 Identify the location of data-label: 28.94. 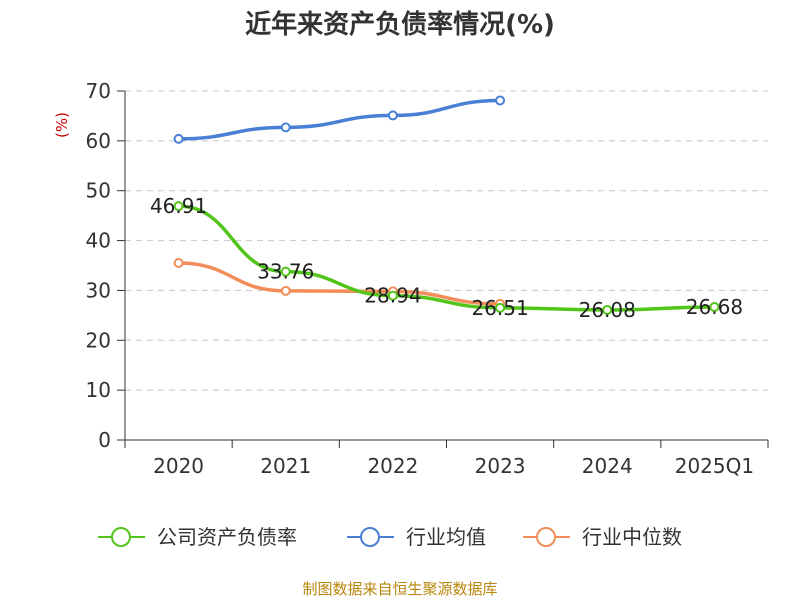
(392, 296).